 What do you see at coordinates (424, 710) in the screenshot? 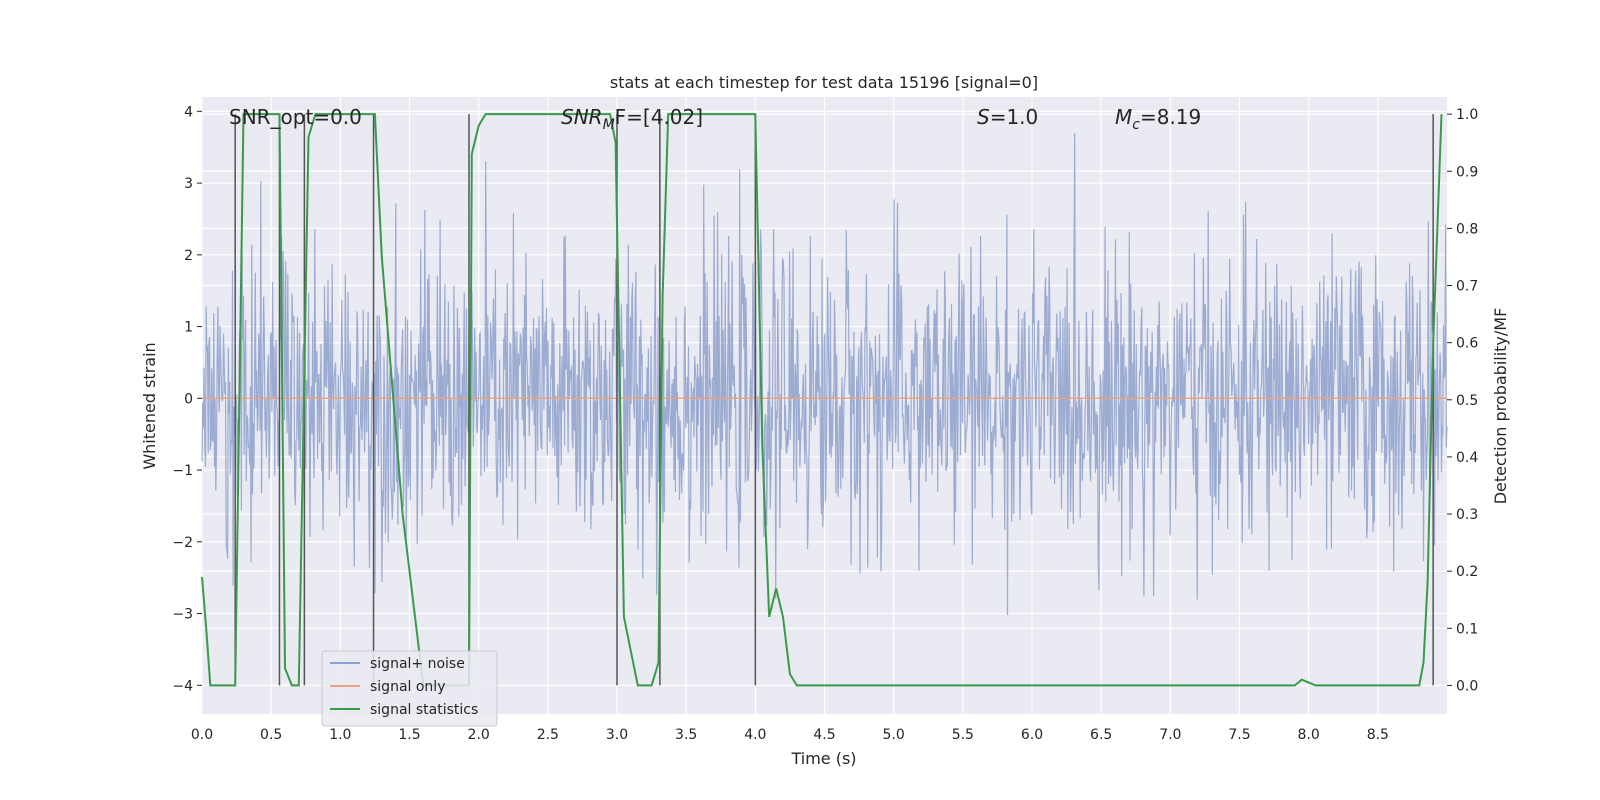
I see `legend-label-statistics: signal statistics` at bounding box center [424, 710].